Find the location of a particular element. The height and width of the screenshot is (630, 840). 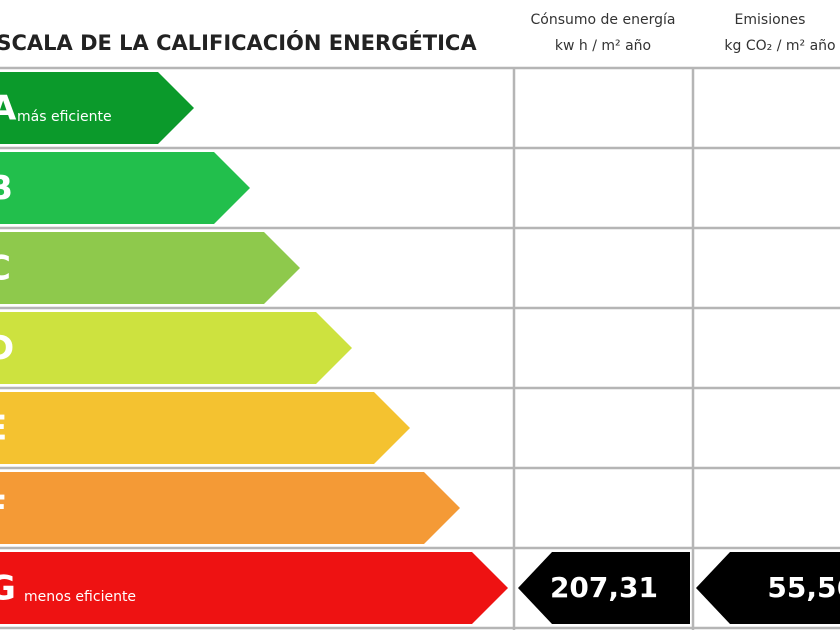

column-title: Cónsumo de energía is located at coordinates (603, 20).